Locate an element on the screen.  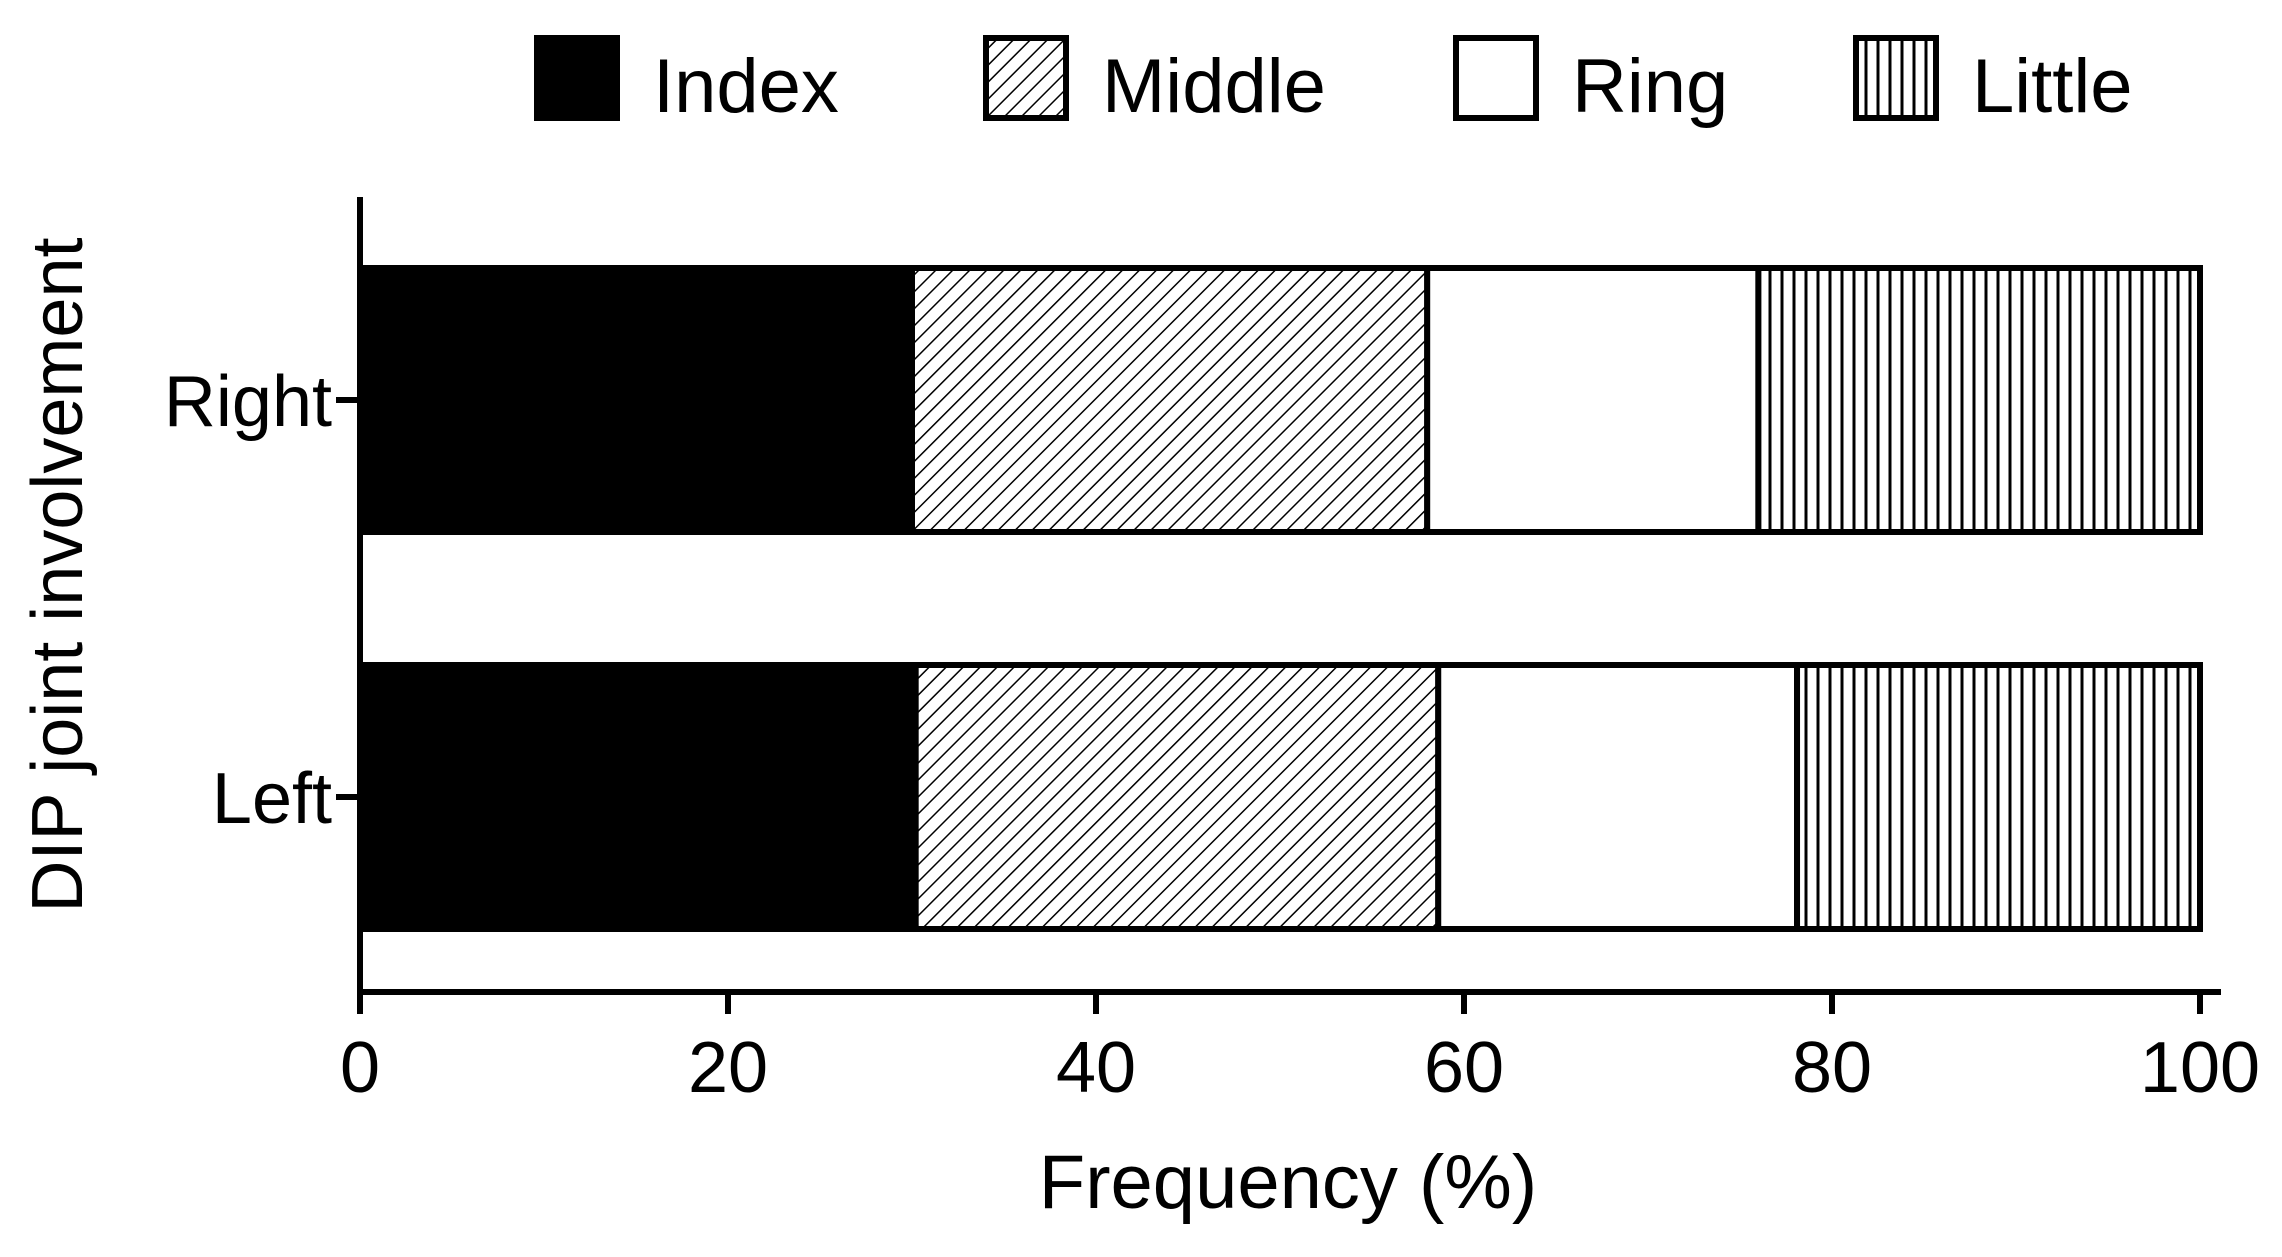
legend-swatch-ring is located at coordinates (1496, 78).